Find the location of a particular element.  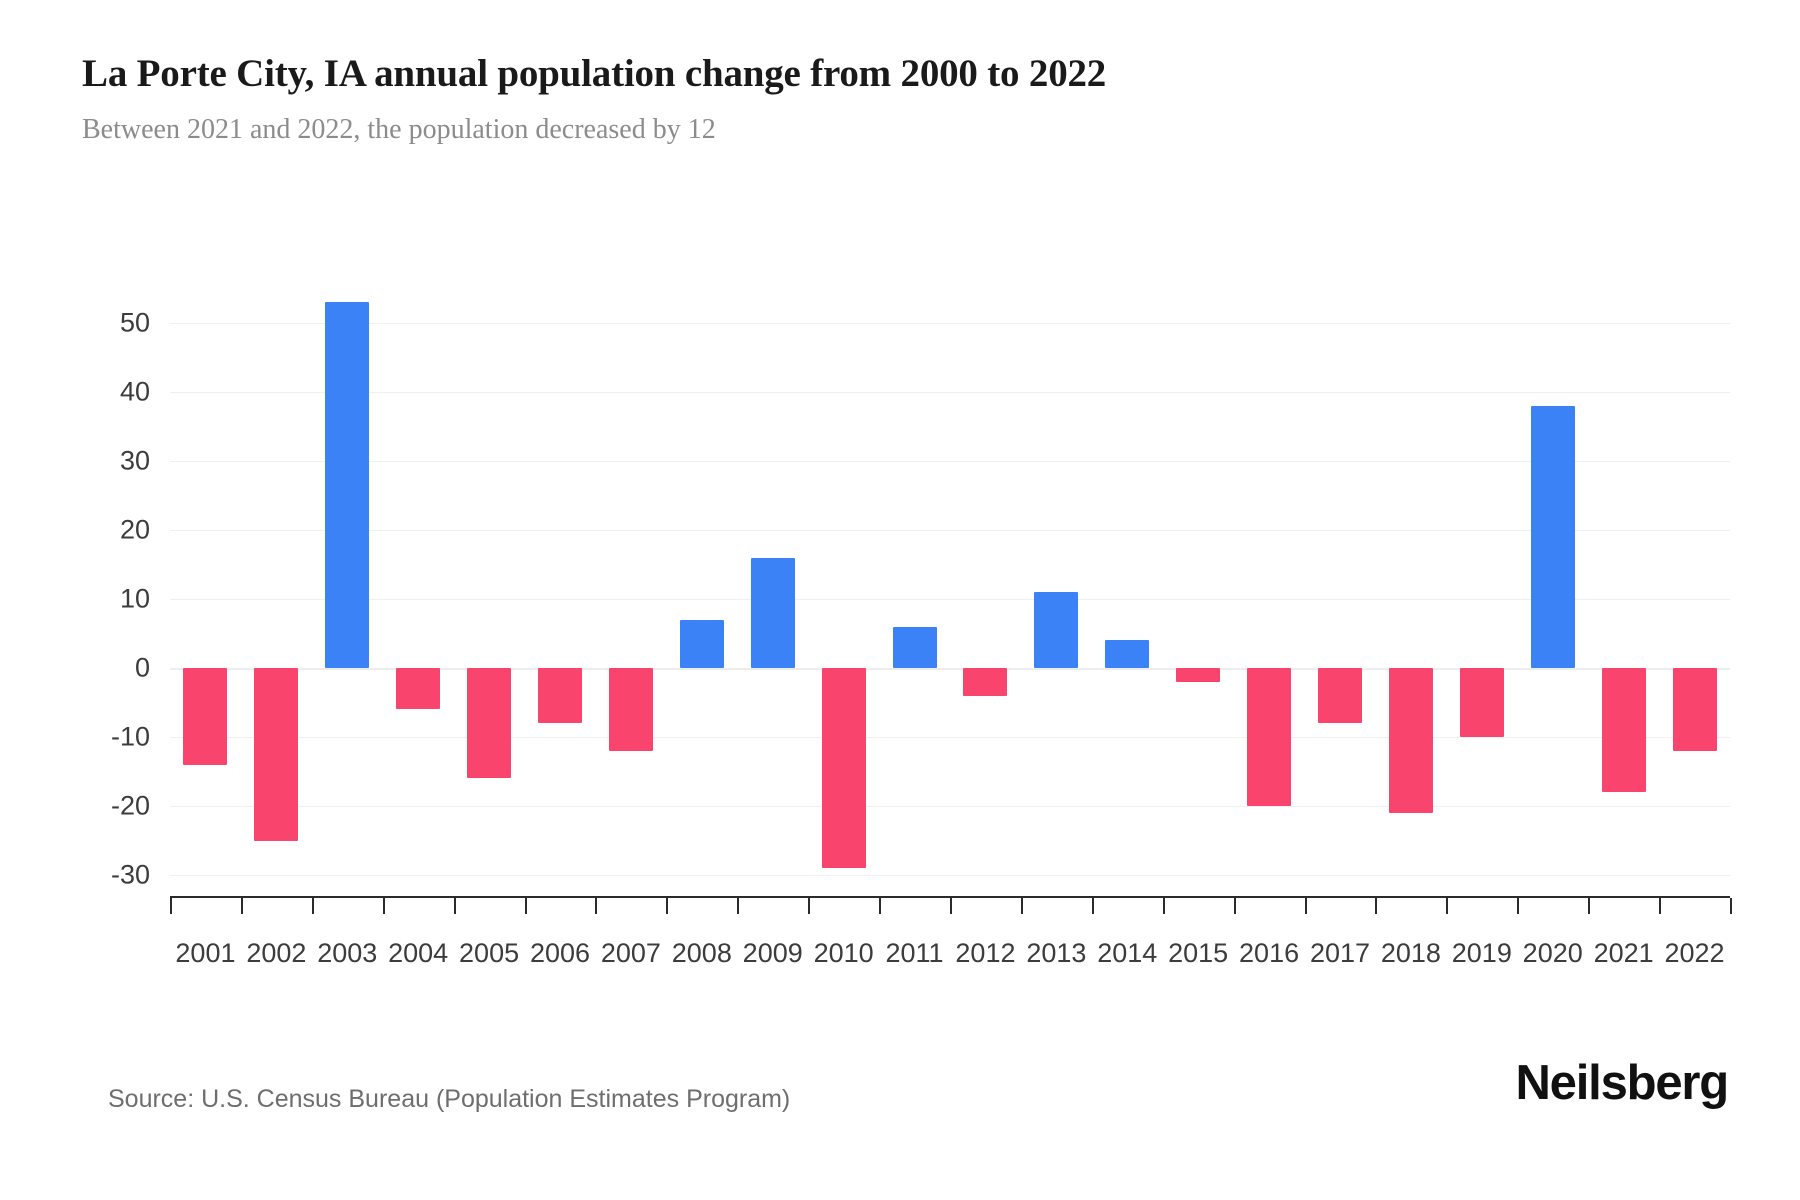

x-axis-line is located at coordinates (950, 897).